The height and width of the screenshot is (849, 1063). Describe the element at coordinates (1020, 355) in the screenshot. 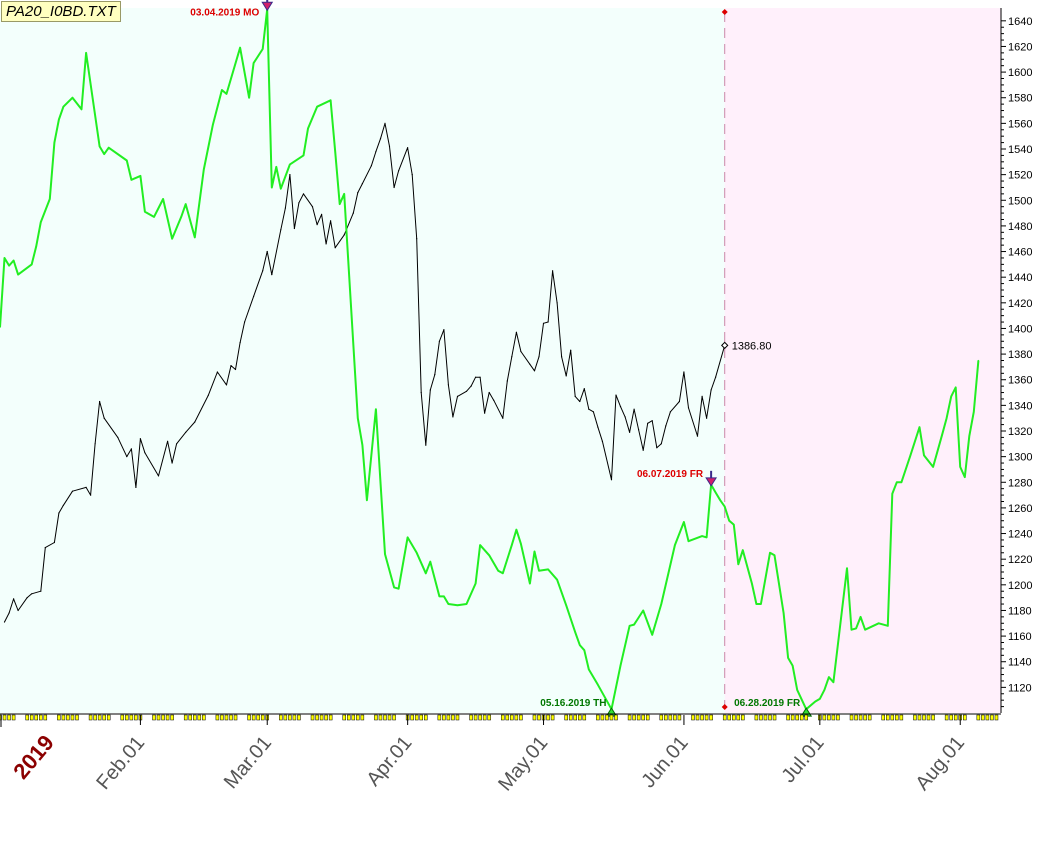

I see `y-tick-label: 1380` at that location.